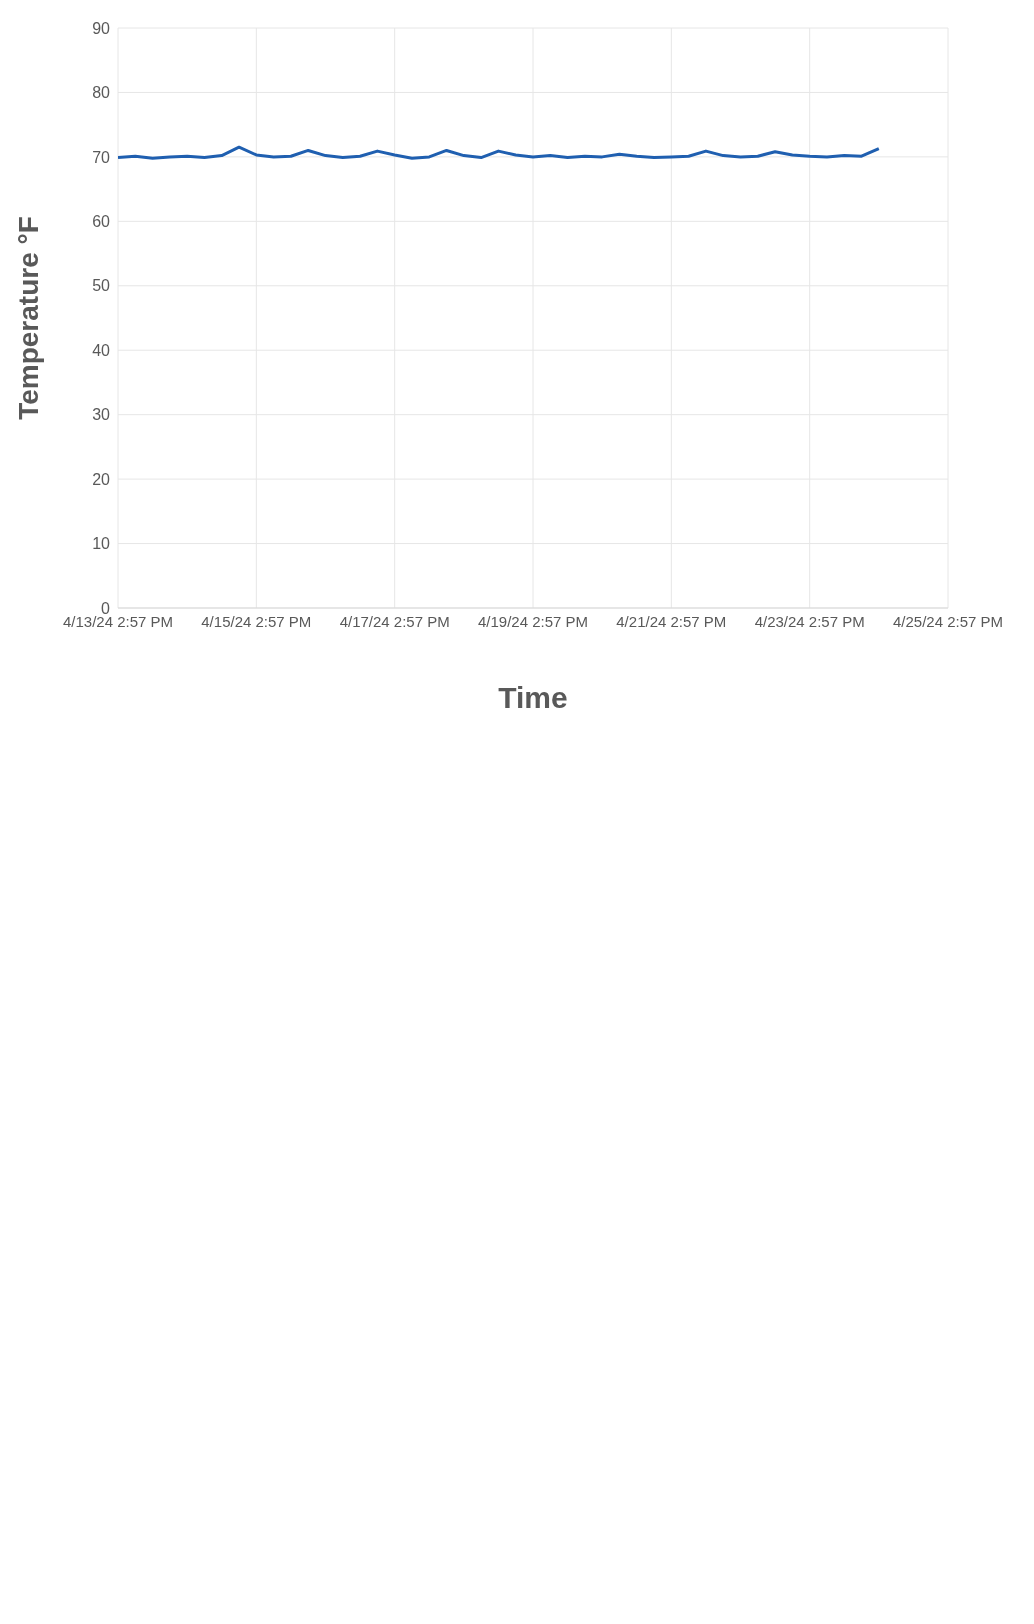  What do you see at coordinates (256, 621) in the screenshot?
I see `x-tick-label: 4/15/24 2:57 PM` at bounding box center [256, 621].